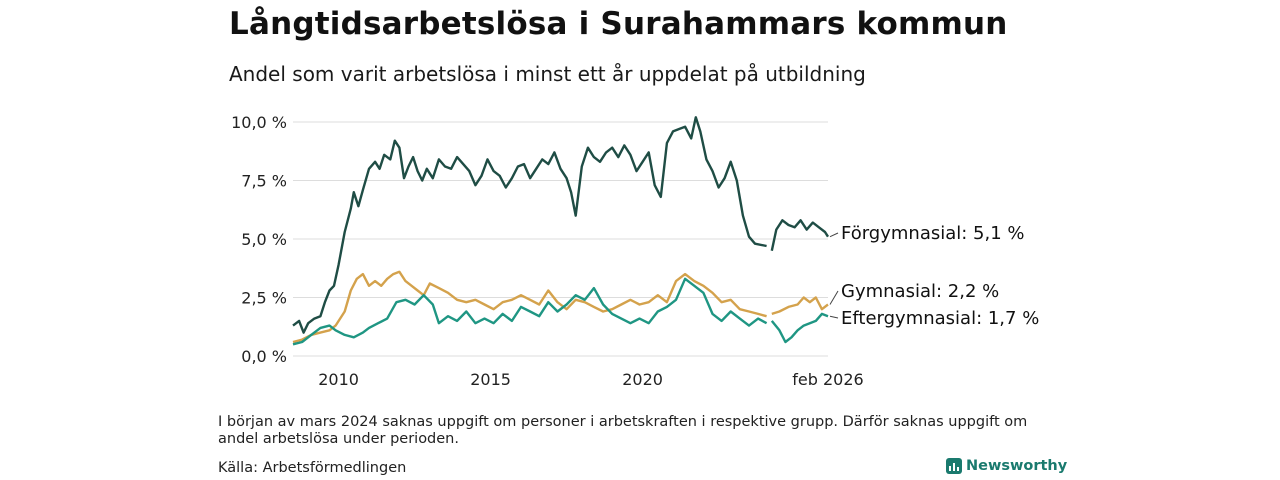  Describe the element at coordinates (264, 298) in the screenshot. I see `y-tick-label: 2,5 %` at that location.